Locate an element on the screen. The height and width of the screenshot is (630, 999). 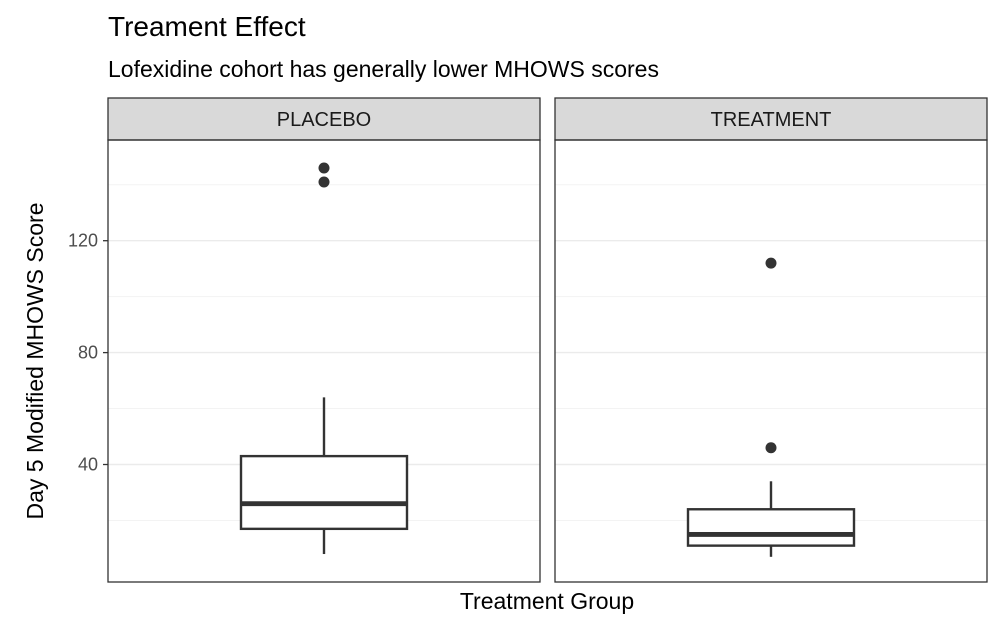
y-tick-label: 120 is located at coordinates (83, 241).